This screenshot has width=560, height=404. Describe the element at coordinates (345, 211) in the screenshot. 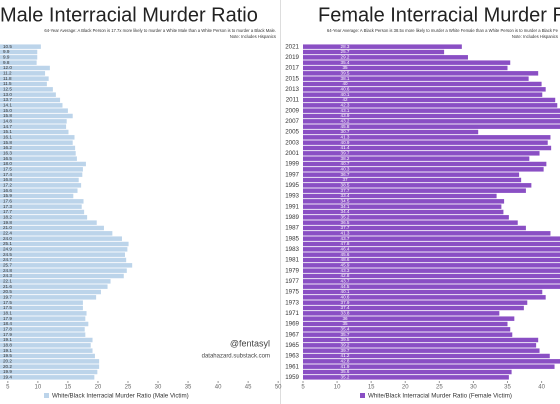

I see `value-label: 34.4` at that location.